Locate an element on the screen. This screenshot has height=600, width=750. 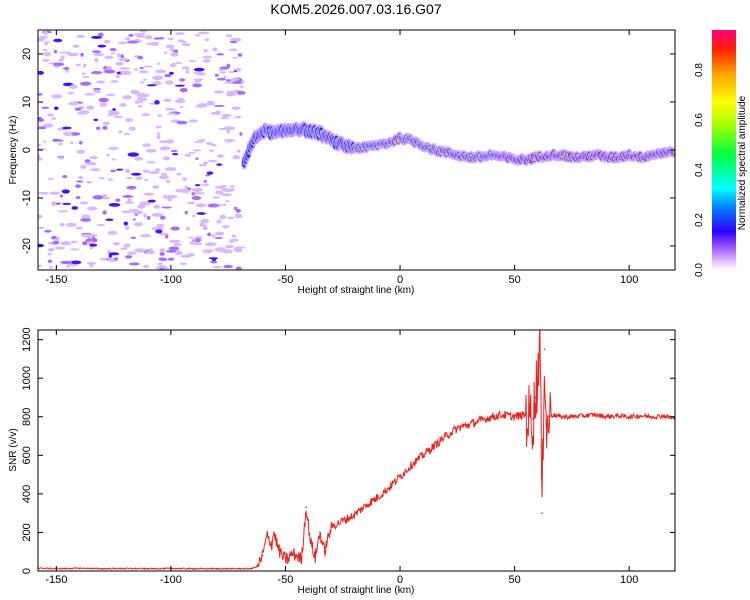
x-tick-label: -100 is located at coordinates (171, 580).